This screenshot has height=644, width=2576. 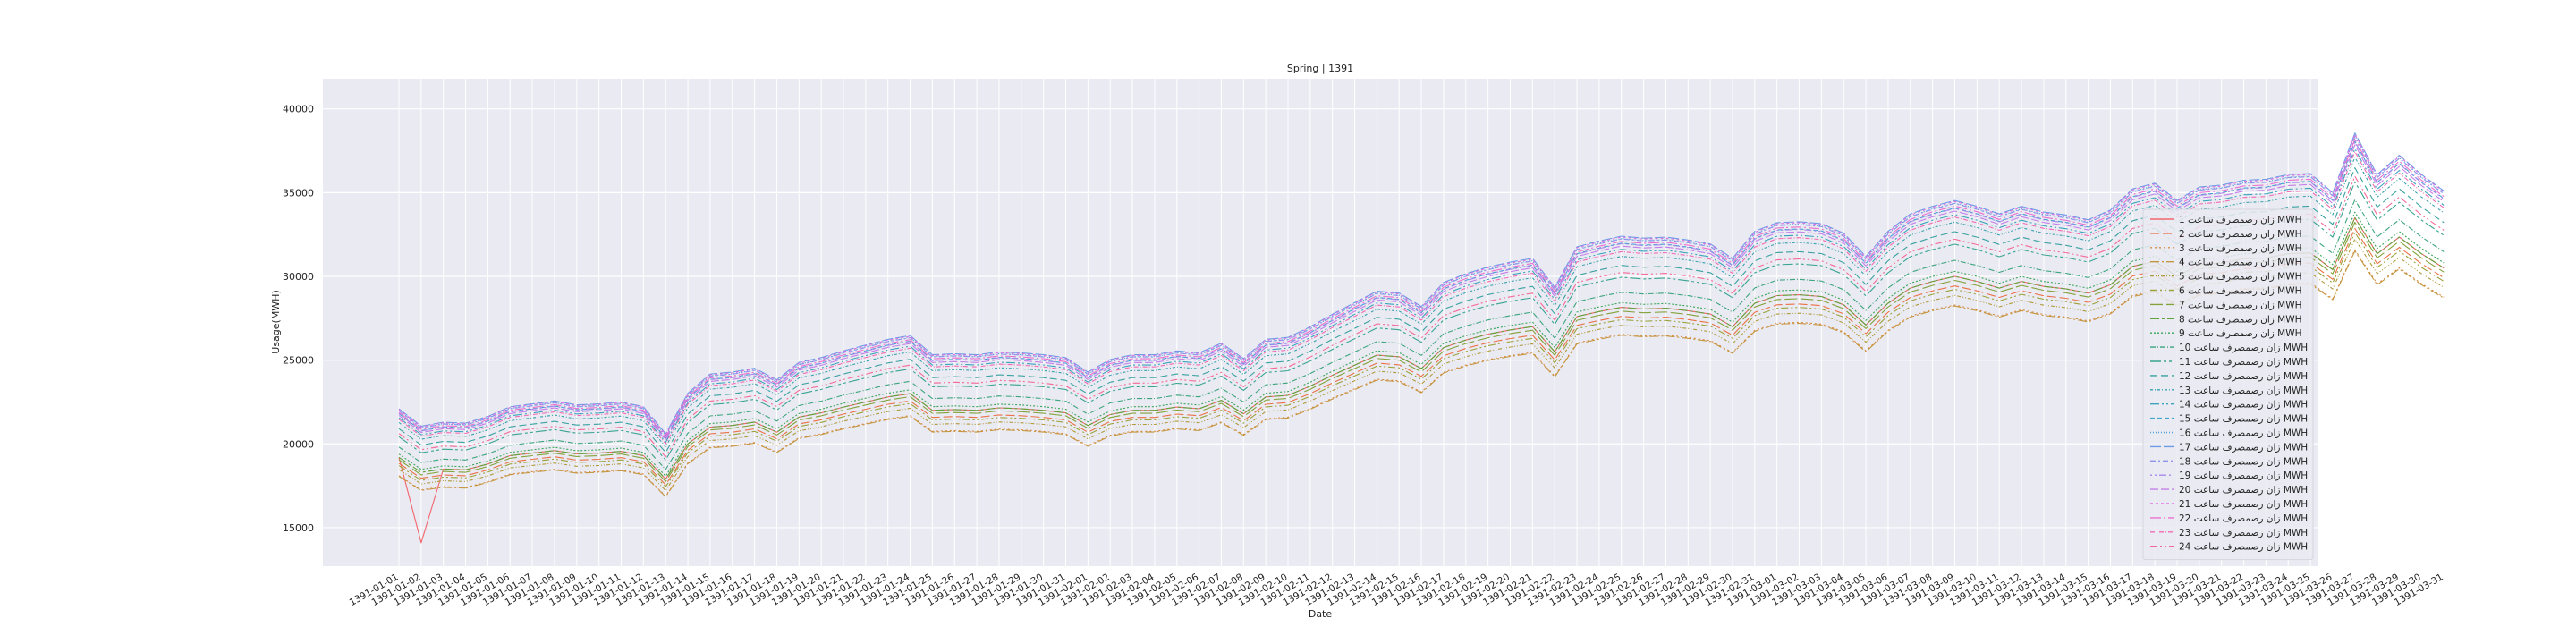 I want to click on y-tick-labels: 15000 20000 25000 30000 35000 40000, so click(x=298, y=319).